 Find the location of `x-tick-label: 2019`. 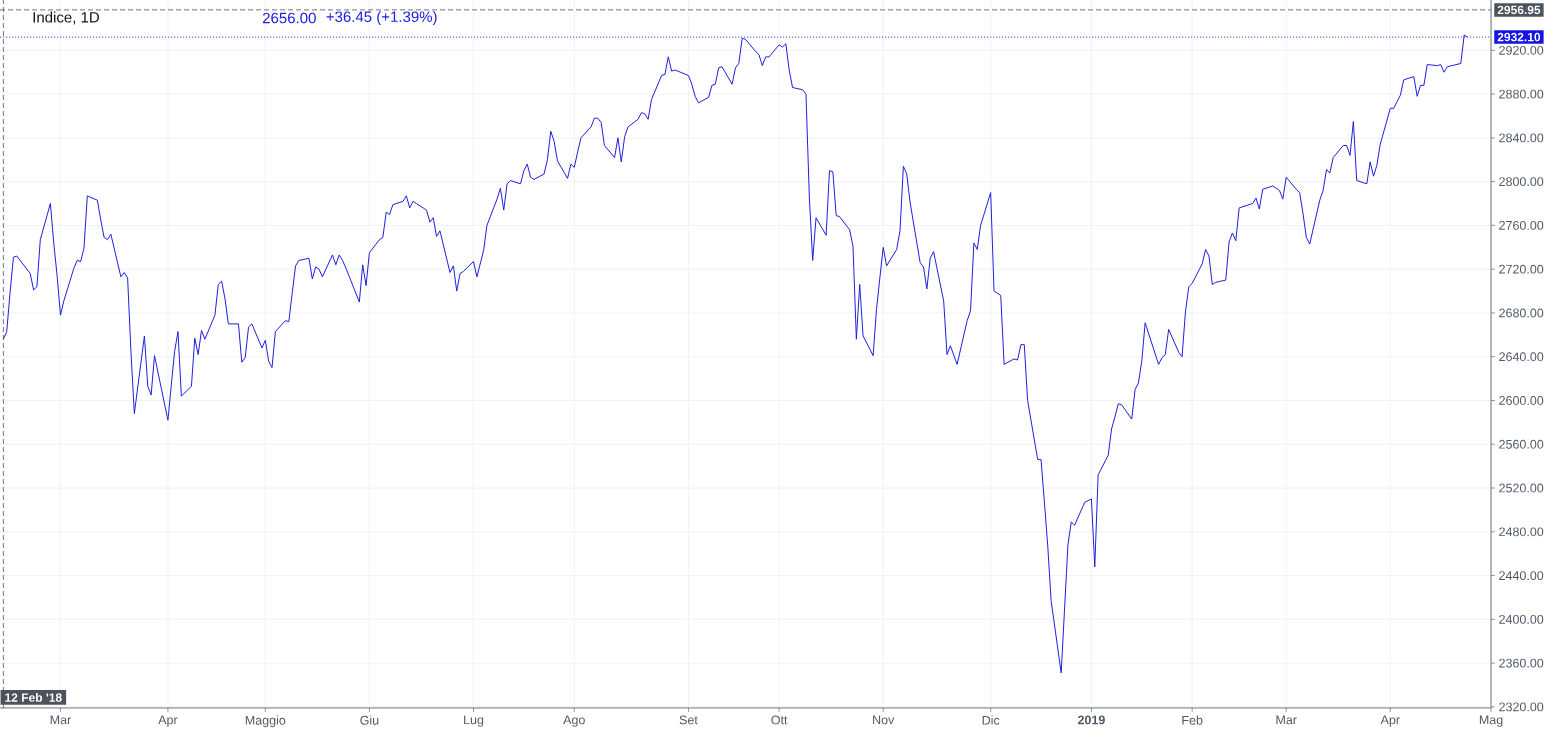

x-tick-label: 2019 is located at coordinates (1091, 720).